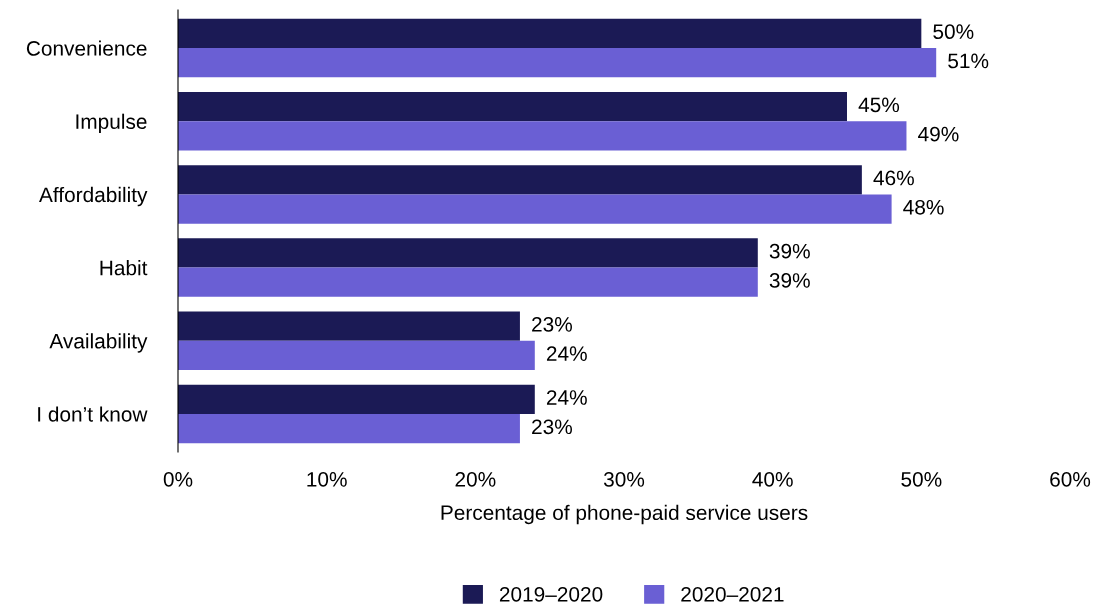 The image size is (1101, 610). What do you see at coordinates (1070, 479) in the screenshot?
I see `x-tick-label: 60%` at bounding box center [1070, 479].